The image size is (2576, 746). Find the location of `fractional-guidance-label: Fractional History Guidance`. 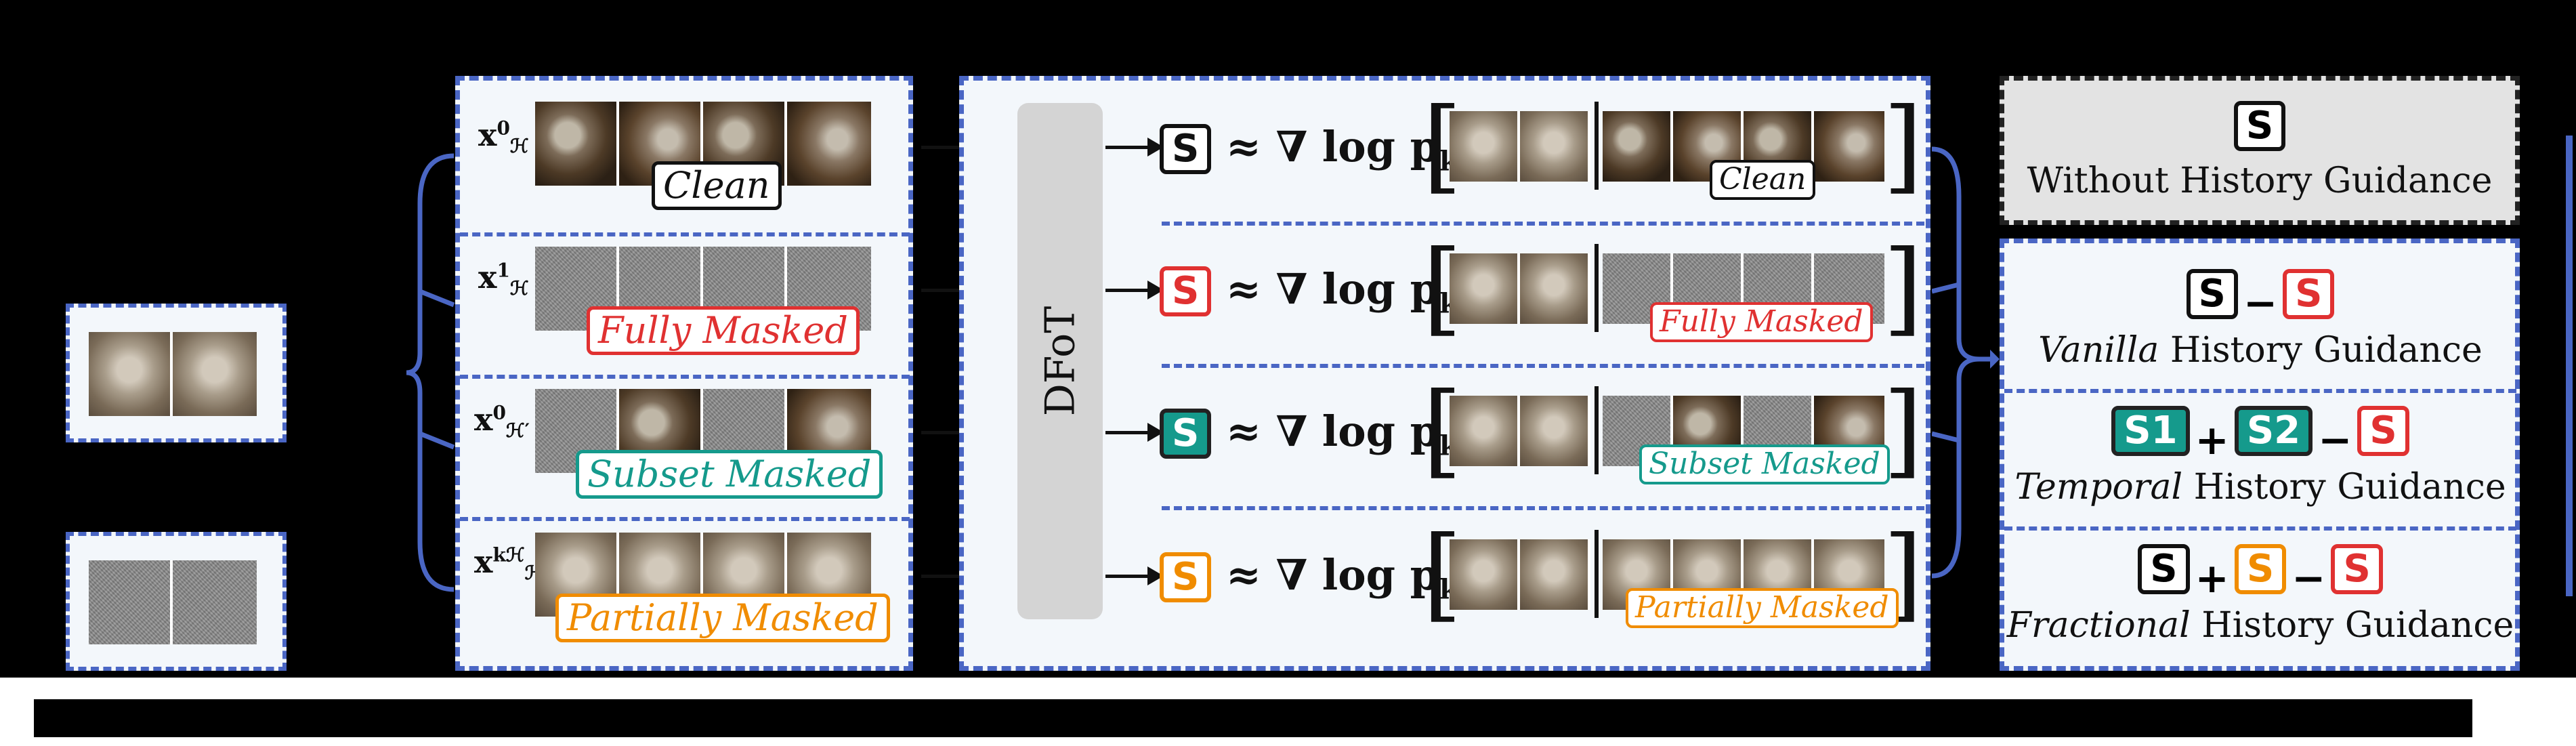

fractional-guidance-label: Fractional History Guidance is located at coordinates (2260, 625).